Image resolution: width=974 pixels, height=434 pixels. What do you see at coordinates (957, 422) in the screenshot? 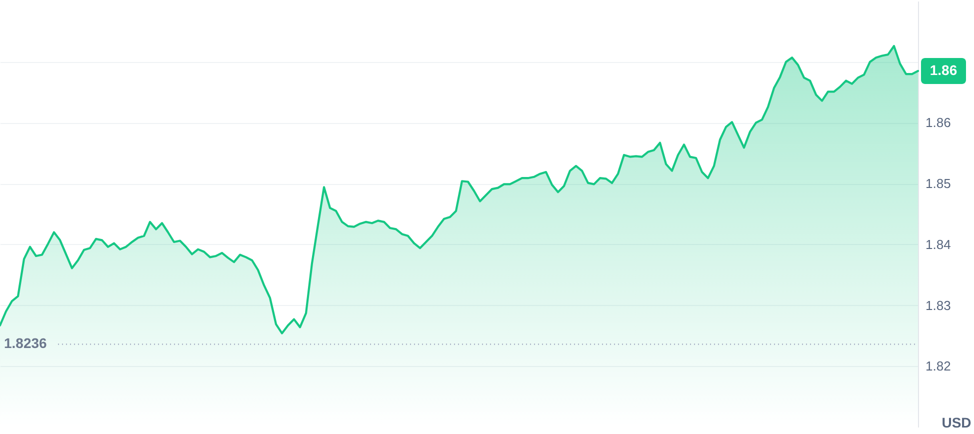
I see `y-axis-title: USD` at bounding box center [957, 422].